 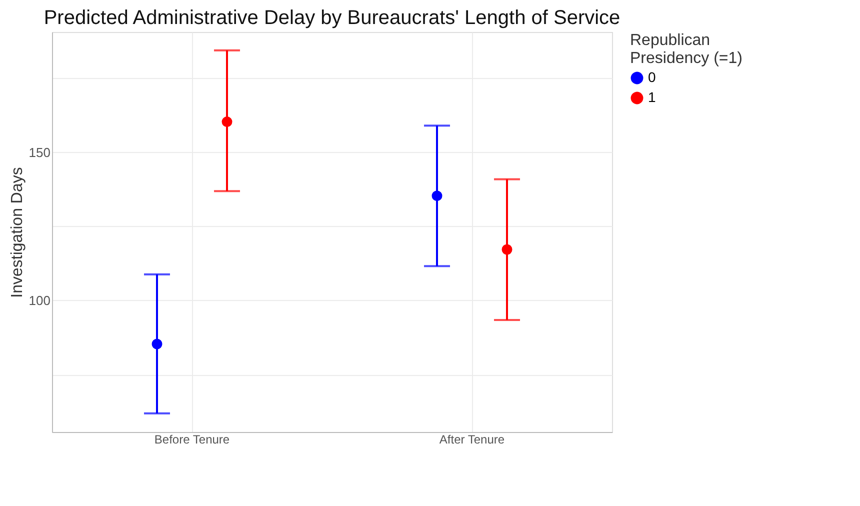 I want to click on x-tick-label: Before Tenure, so click(x=192, y=439).